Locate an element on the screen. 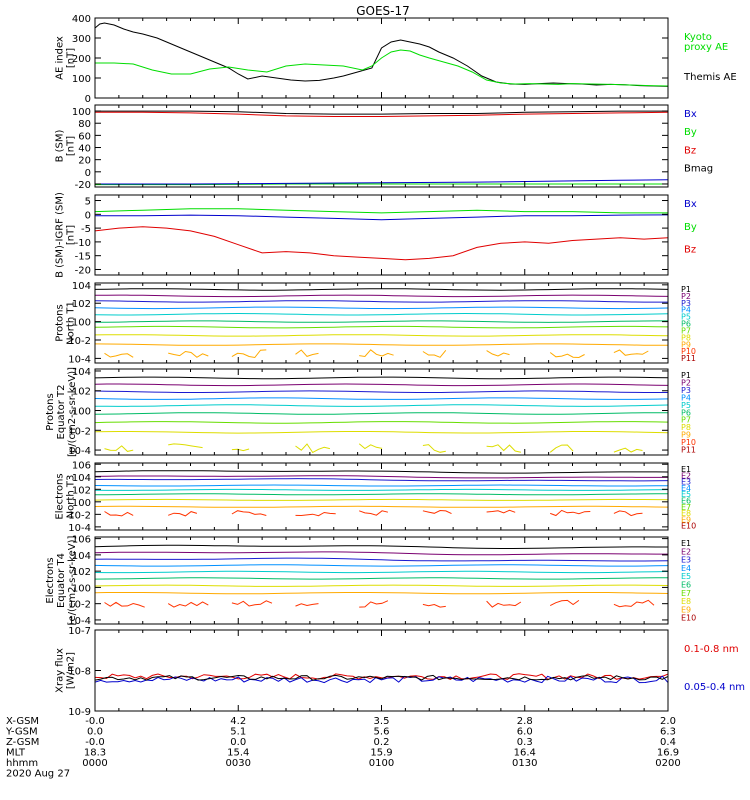 Image resolution: width=750 pixels, height=800 pixels. y-tick-label: 10-4 is located at coordinates (79, 359).